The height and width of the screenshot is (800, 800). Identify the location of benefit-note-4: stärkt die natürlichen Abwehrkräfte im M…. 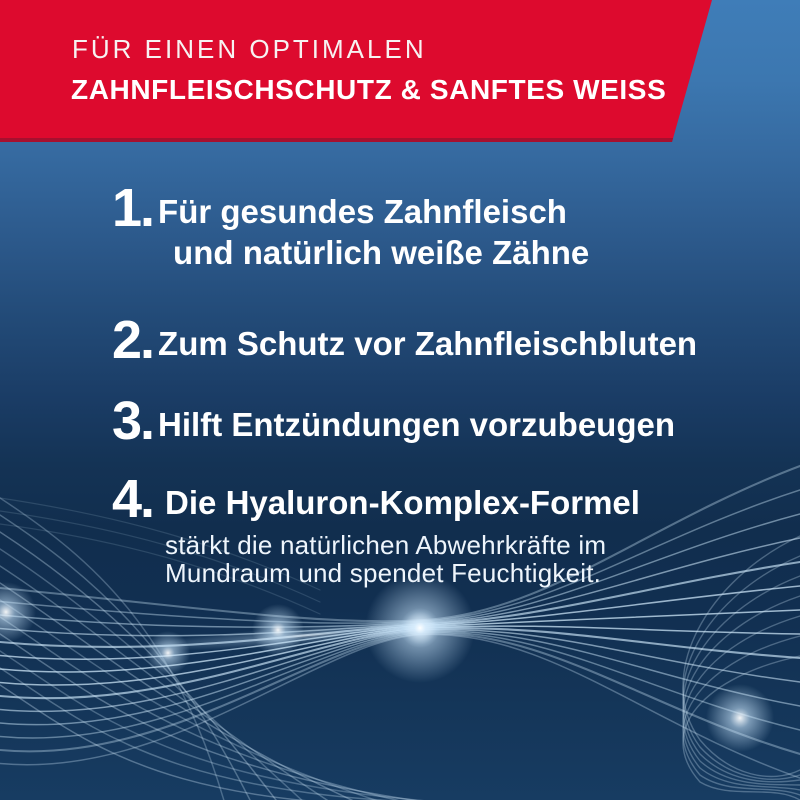
(402, 559).